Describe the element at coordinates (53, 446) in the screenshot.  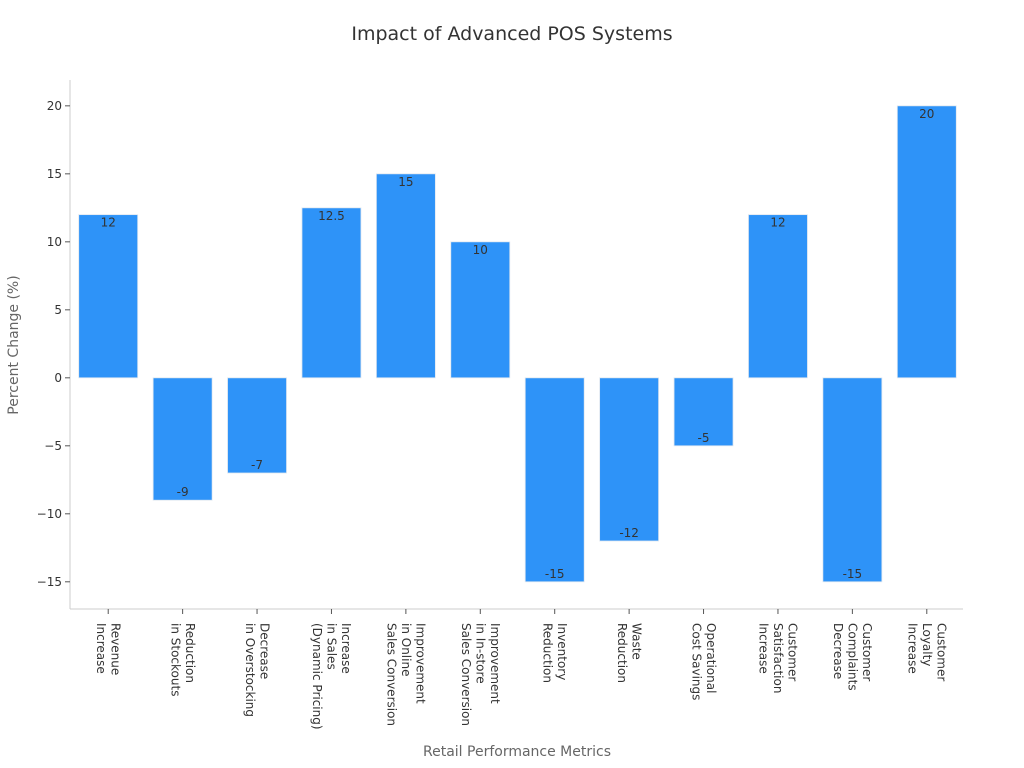
I see `y-tick-label: −5` at that location.